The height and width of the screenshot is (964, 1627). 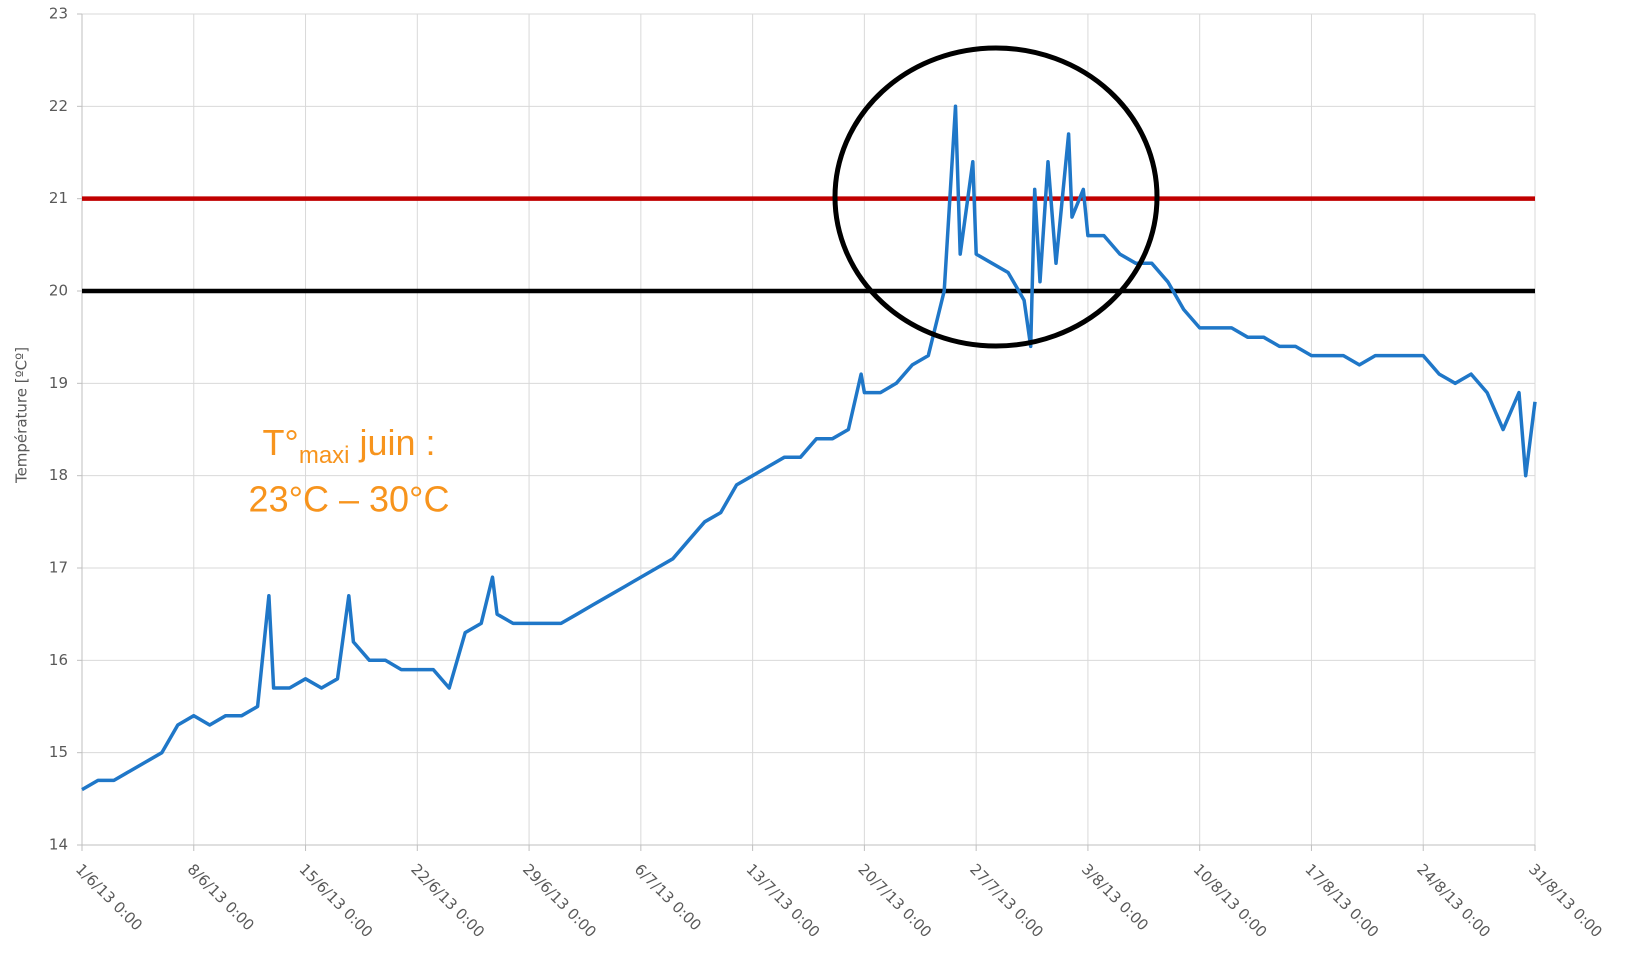 I want to click on y-tick-label: 22, so click(x=58, y=106).